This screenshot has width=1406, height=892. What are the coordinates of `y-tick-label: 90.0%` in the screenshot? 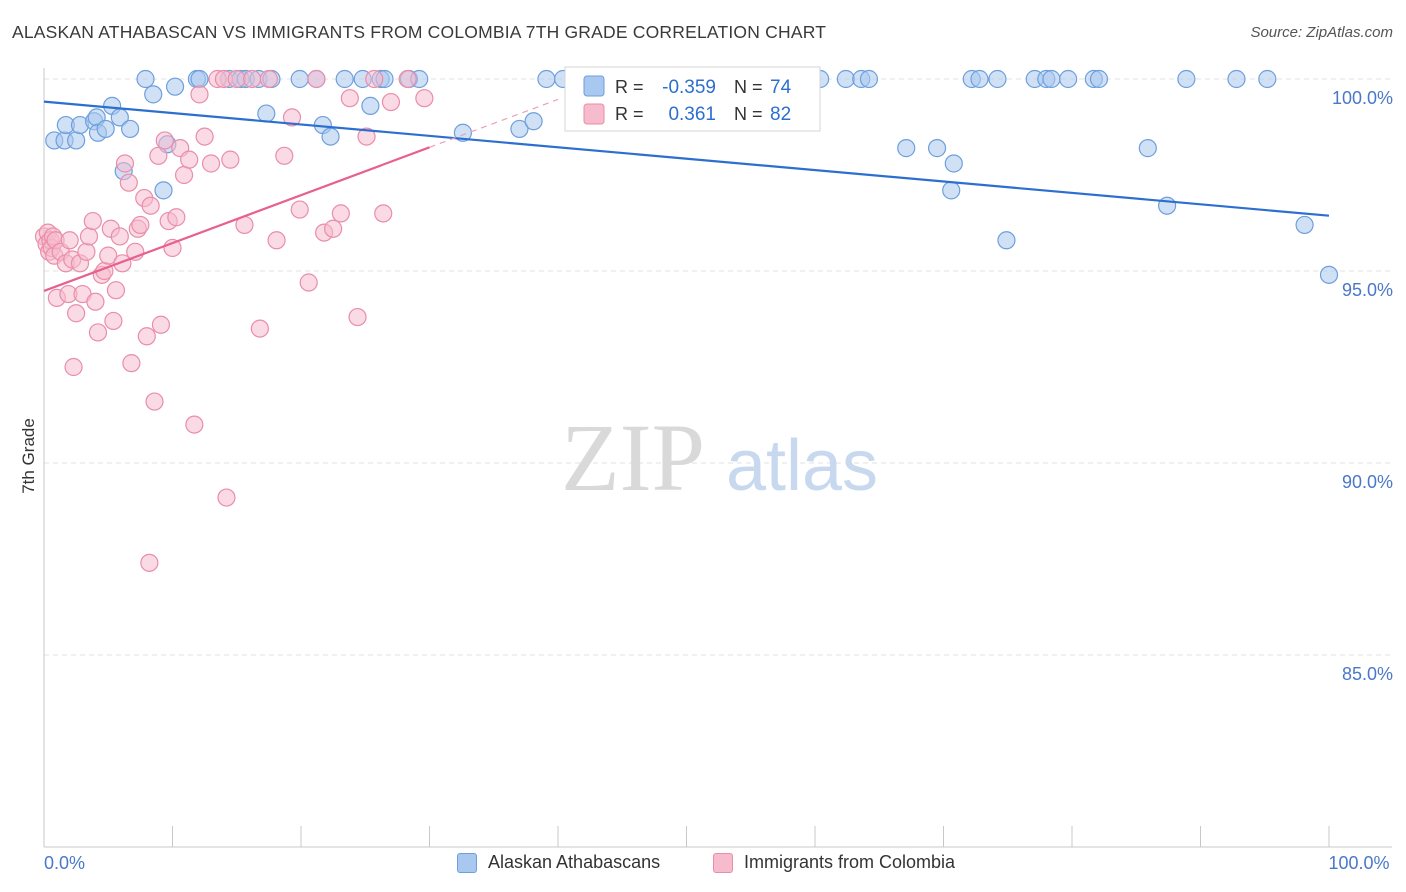 It's located at (1367, 482).